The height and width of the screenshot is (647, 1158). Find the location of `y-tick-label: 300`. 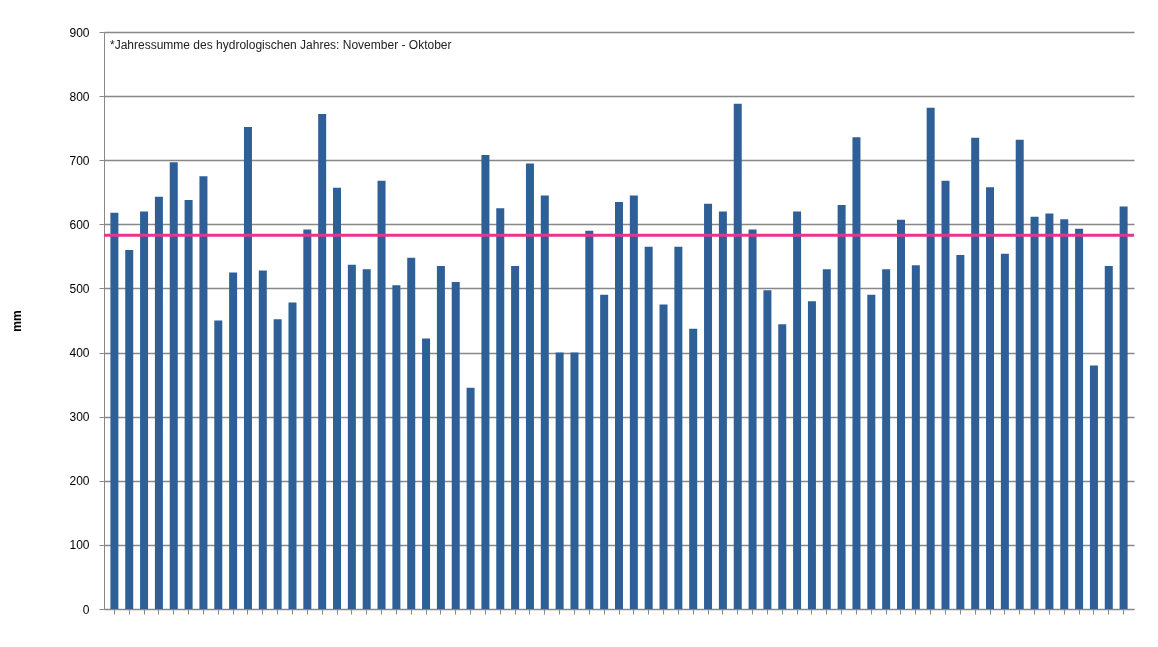

y-tick-label: 300 is located at coordinates (79, 417).